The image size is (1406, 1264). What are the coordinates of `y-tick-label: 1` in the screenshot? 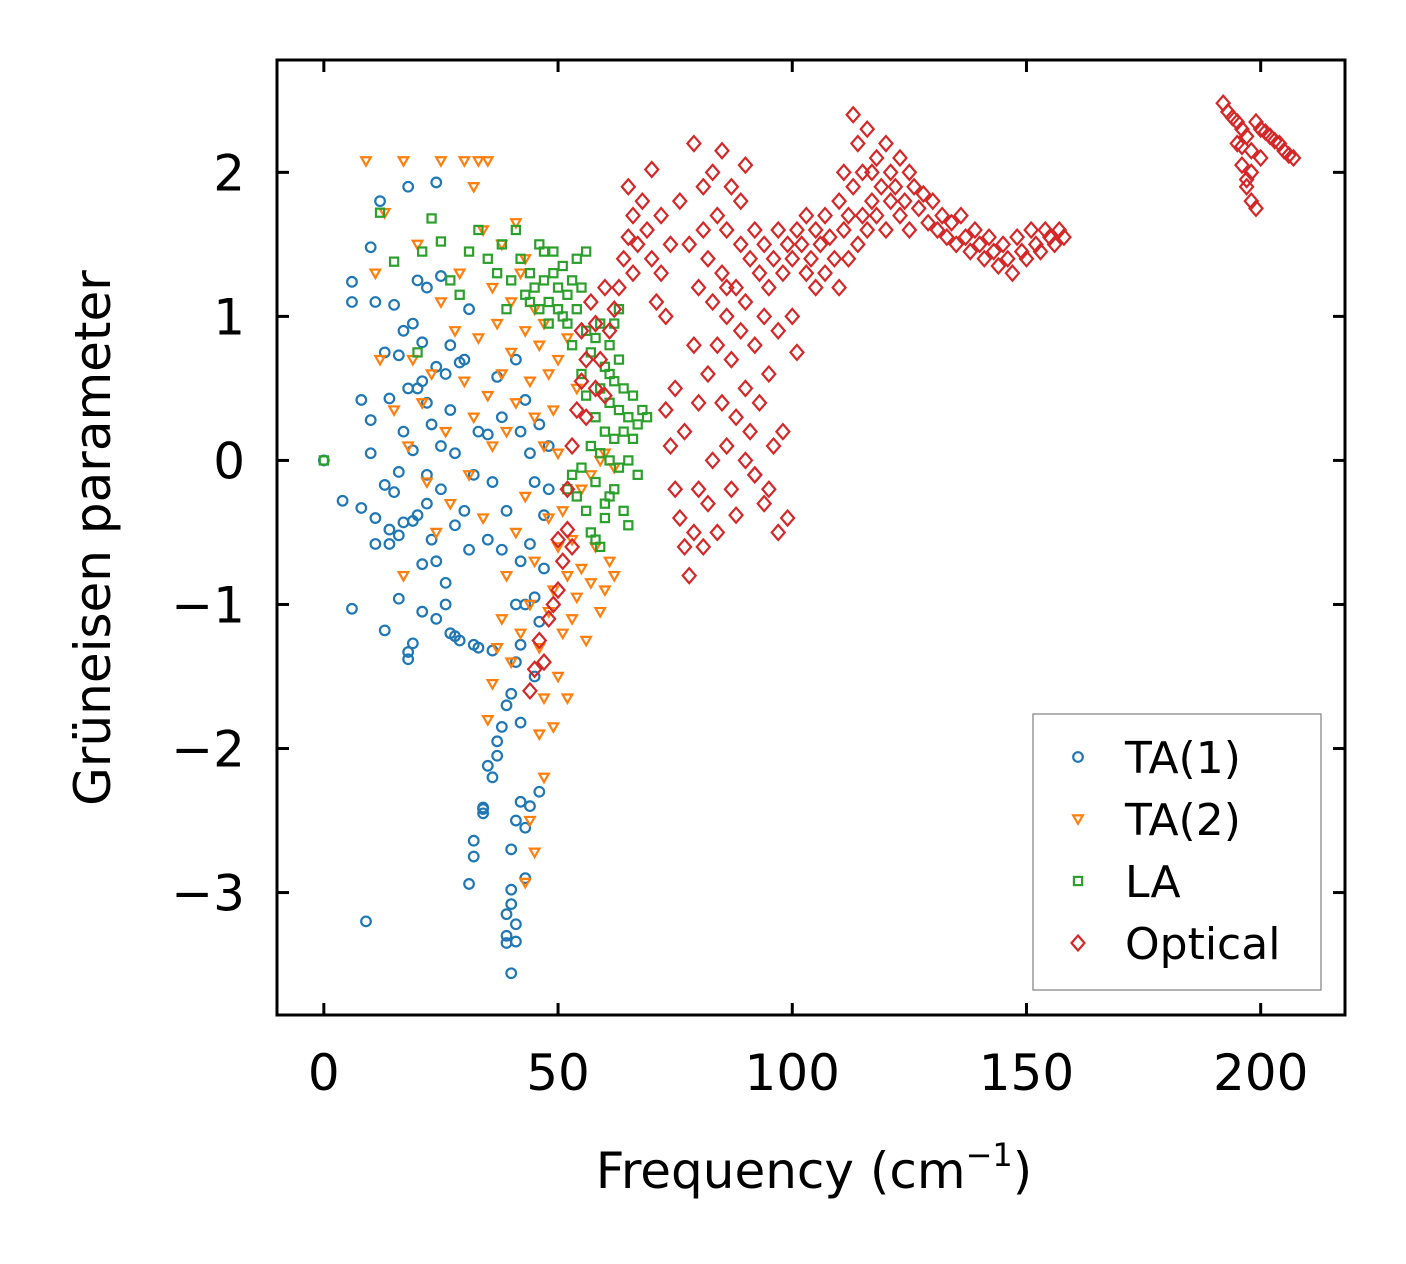 It's located at (229, 317).